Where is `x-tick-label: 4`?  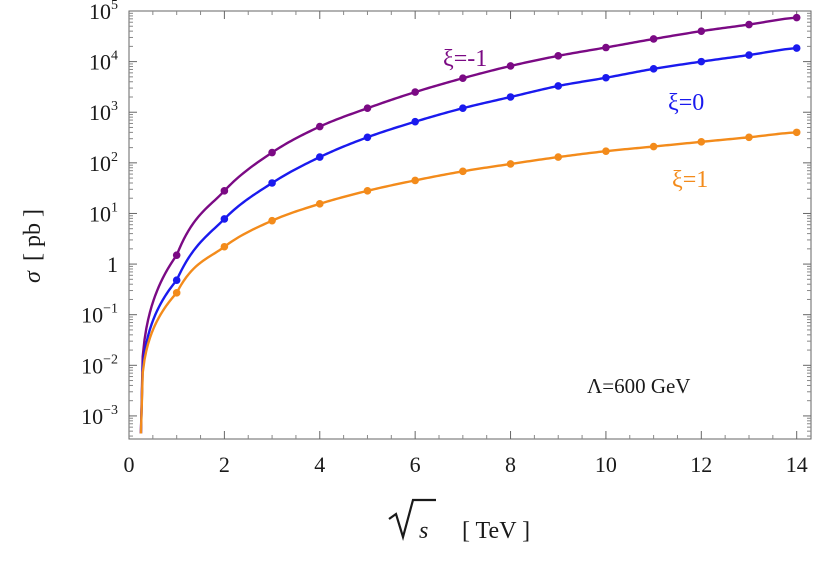 x-tick-label: 4 is located at coordinates (319, 464).